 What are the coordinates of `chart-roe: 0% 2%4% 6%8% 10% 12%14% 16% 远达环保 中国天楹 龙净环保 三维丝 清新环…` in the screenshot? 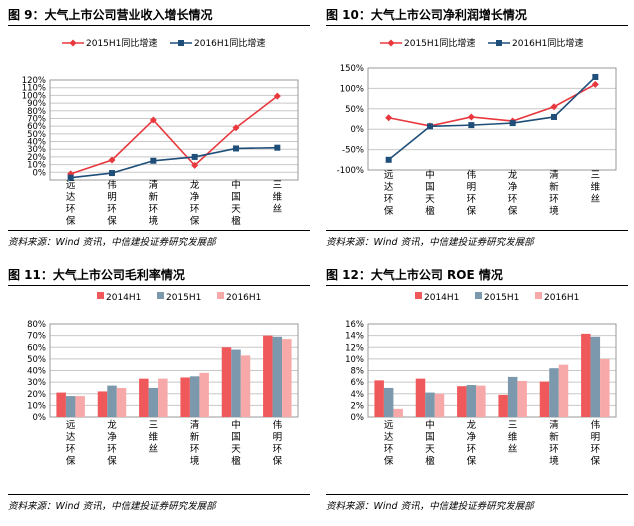 It's located at (481, 379).